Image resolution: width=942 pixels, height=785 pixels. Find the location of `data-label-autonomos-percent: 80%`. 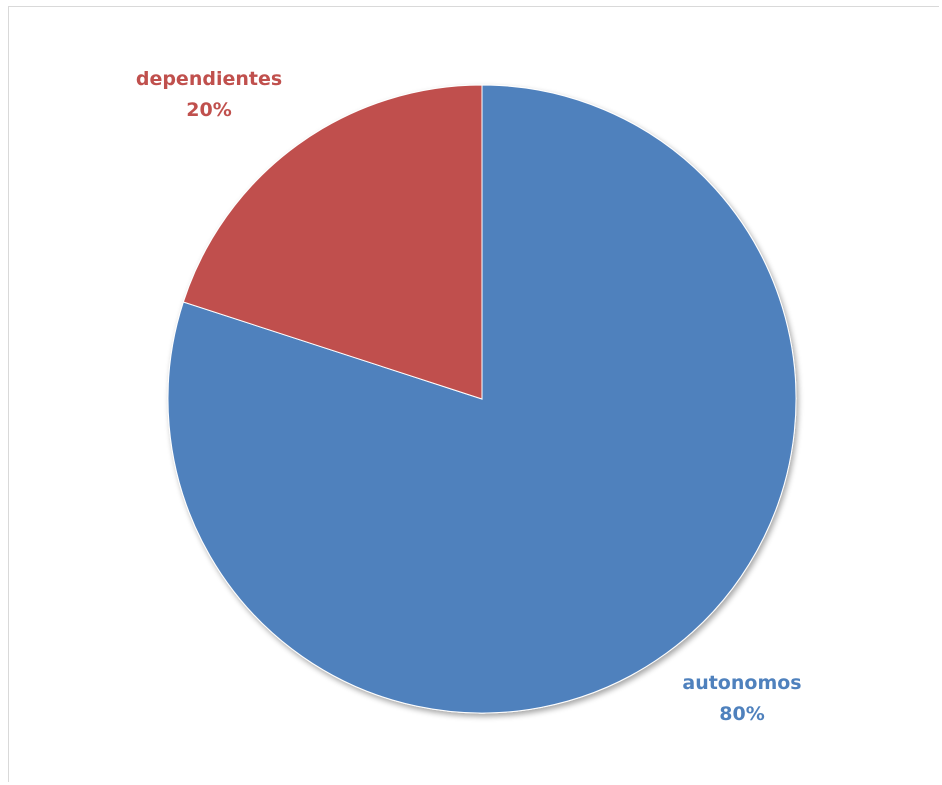

data-label-autonomos-percent: 80% is located at coordinates (741, 714).